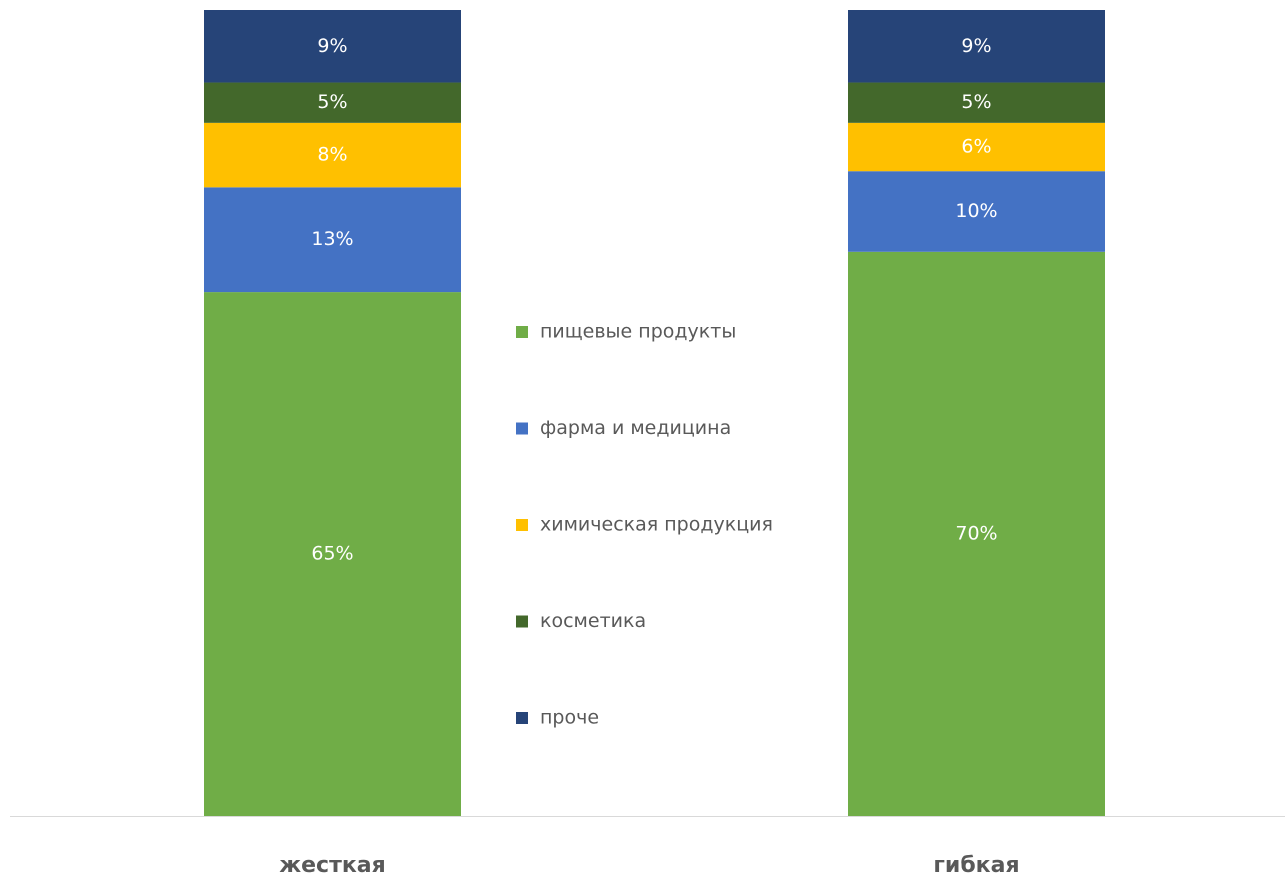 This screenshot has height=881, width=1285. I want to click on data-label: 65%, so click(332, 554).